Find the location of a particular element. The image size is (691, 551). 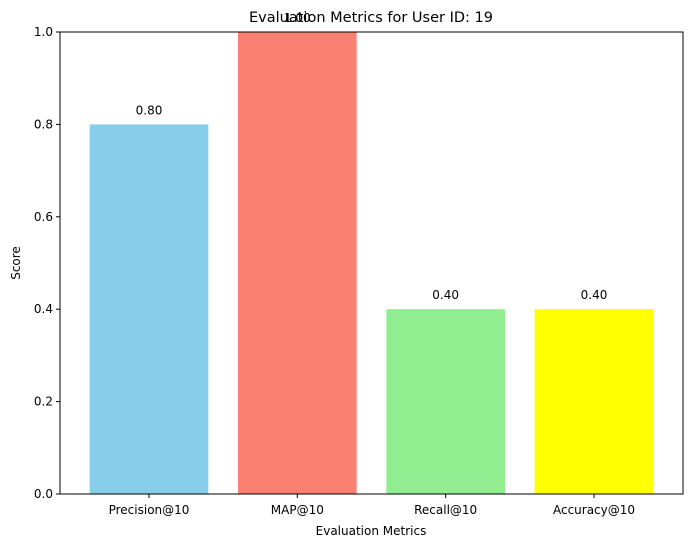

x-axis-ticks: Precision@10 MAP@10 Recall@10 Accuracy@10 is located at coordinates (372, 505).